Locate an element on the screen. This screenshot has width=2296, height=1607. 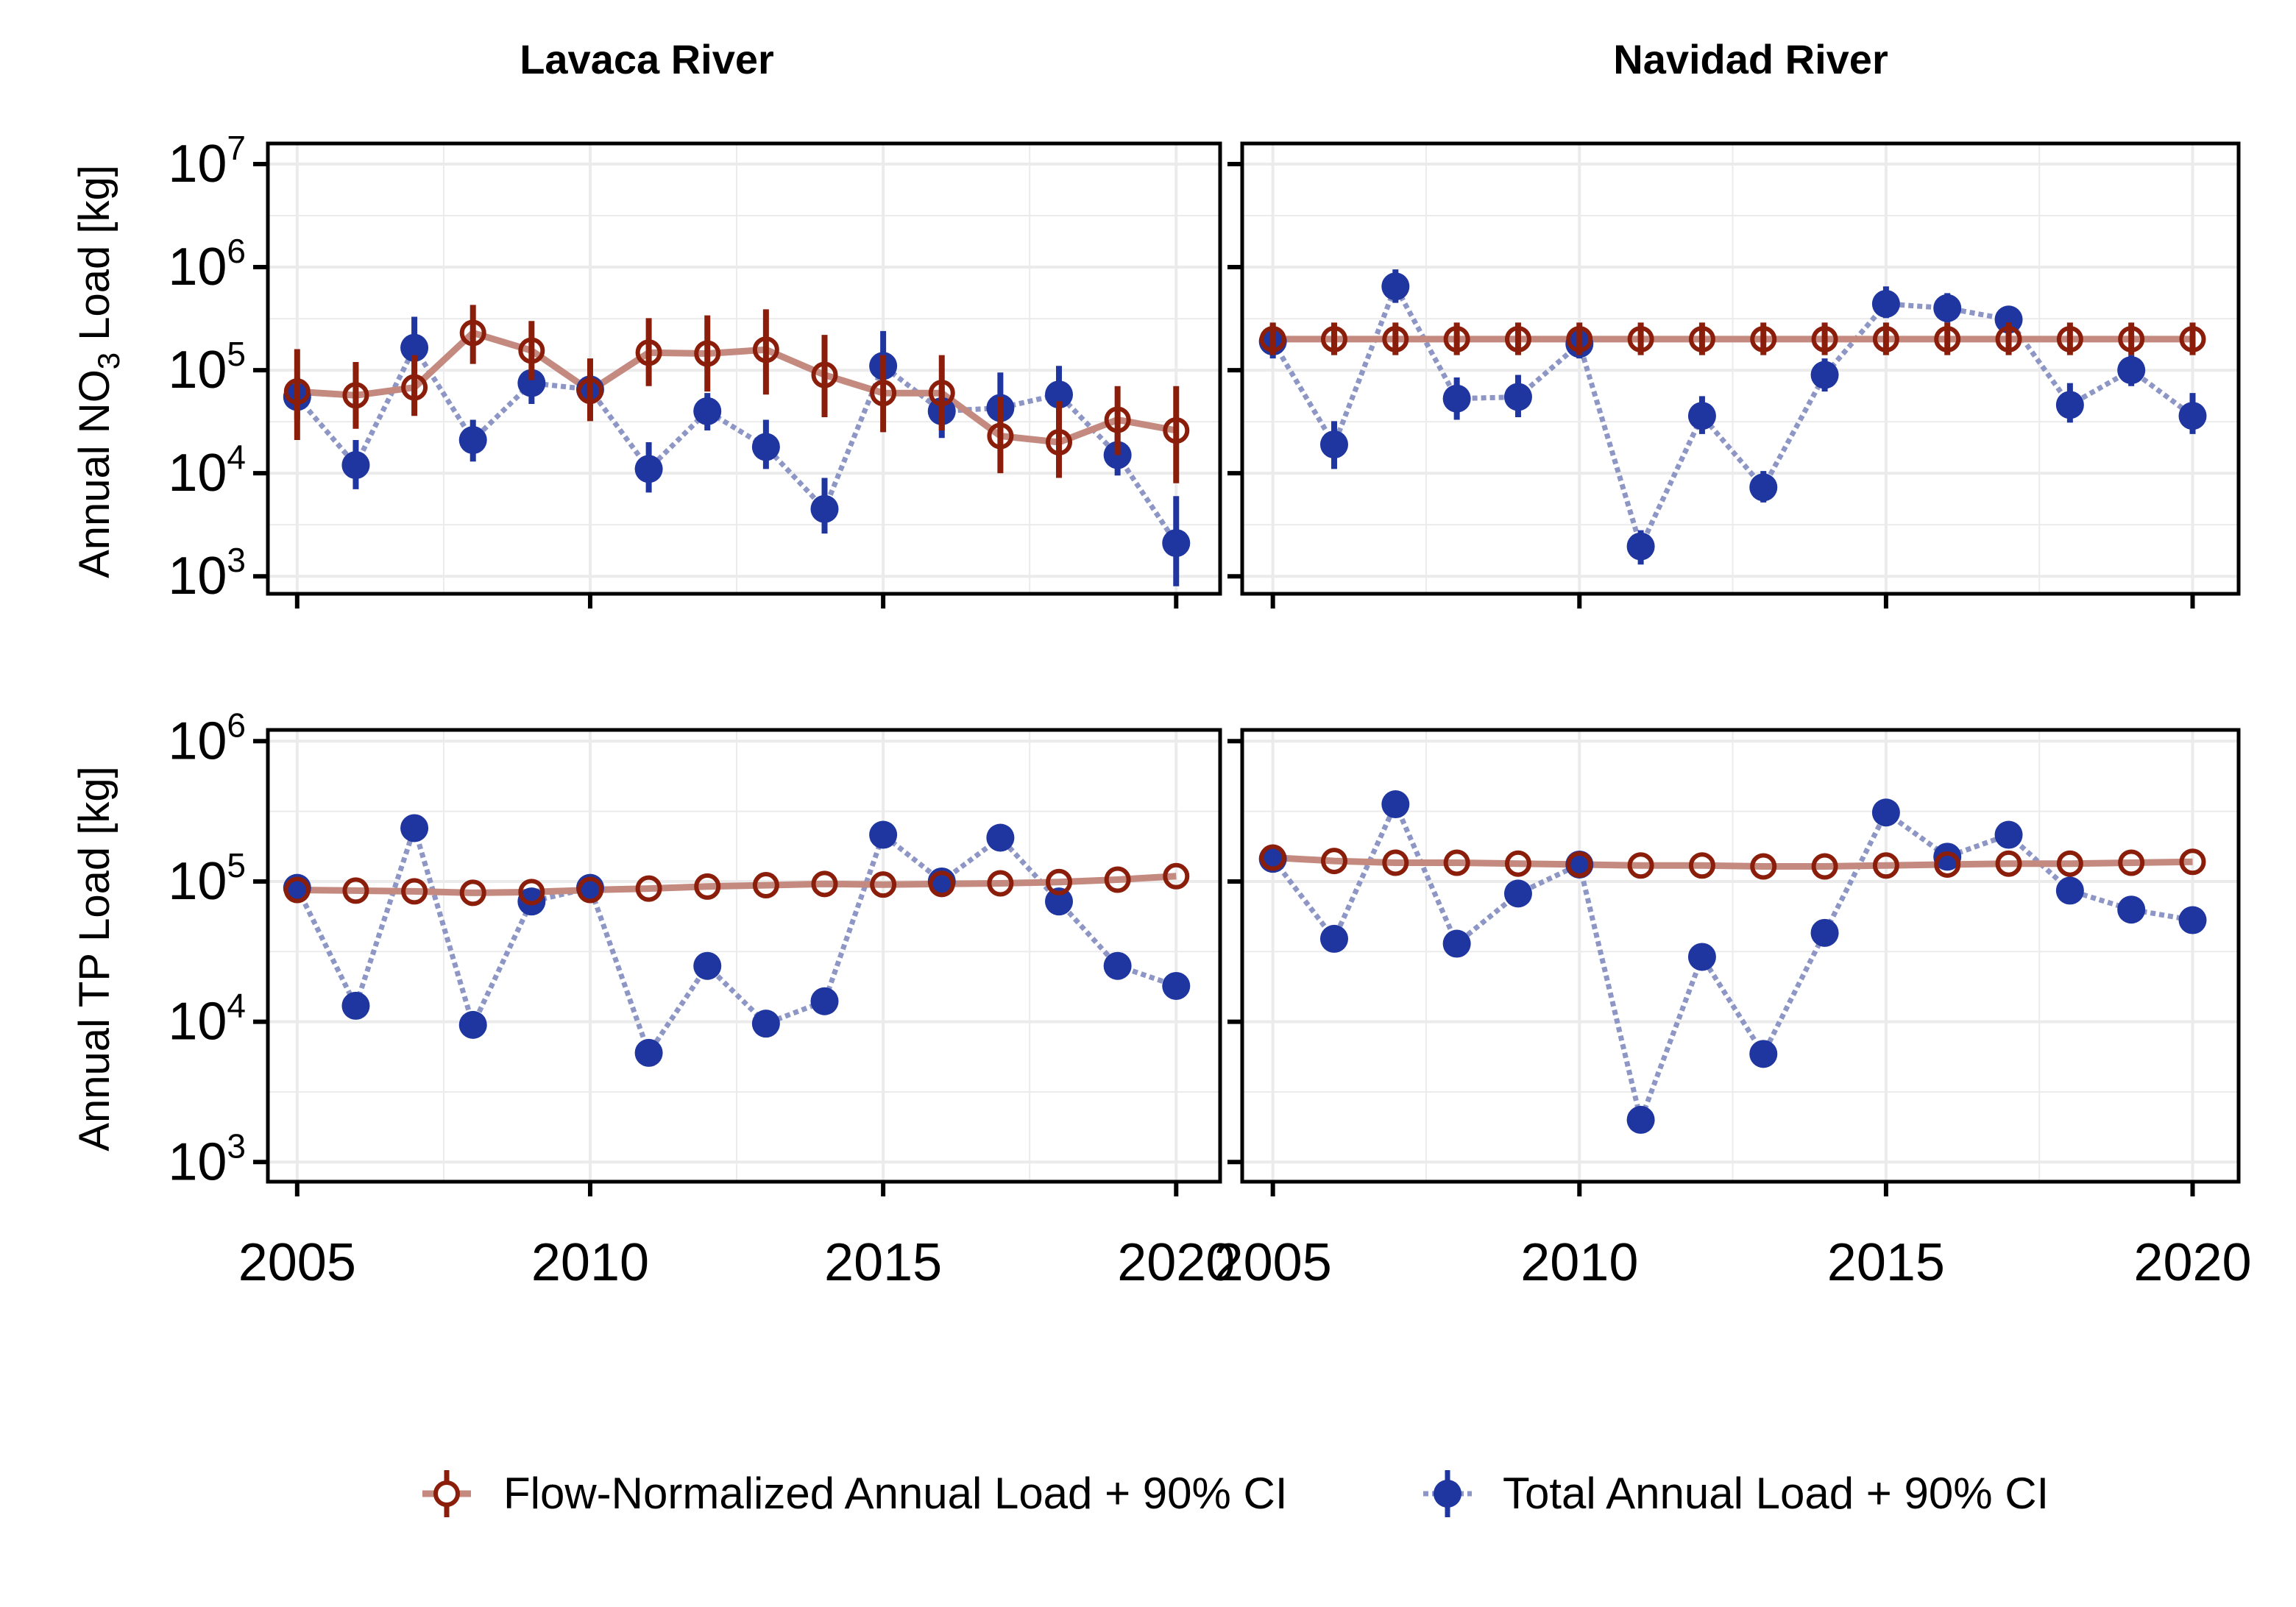
flow-normalized-point-2008 is located at coordinates (1456, 862).